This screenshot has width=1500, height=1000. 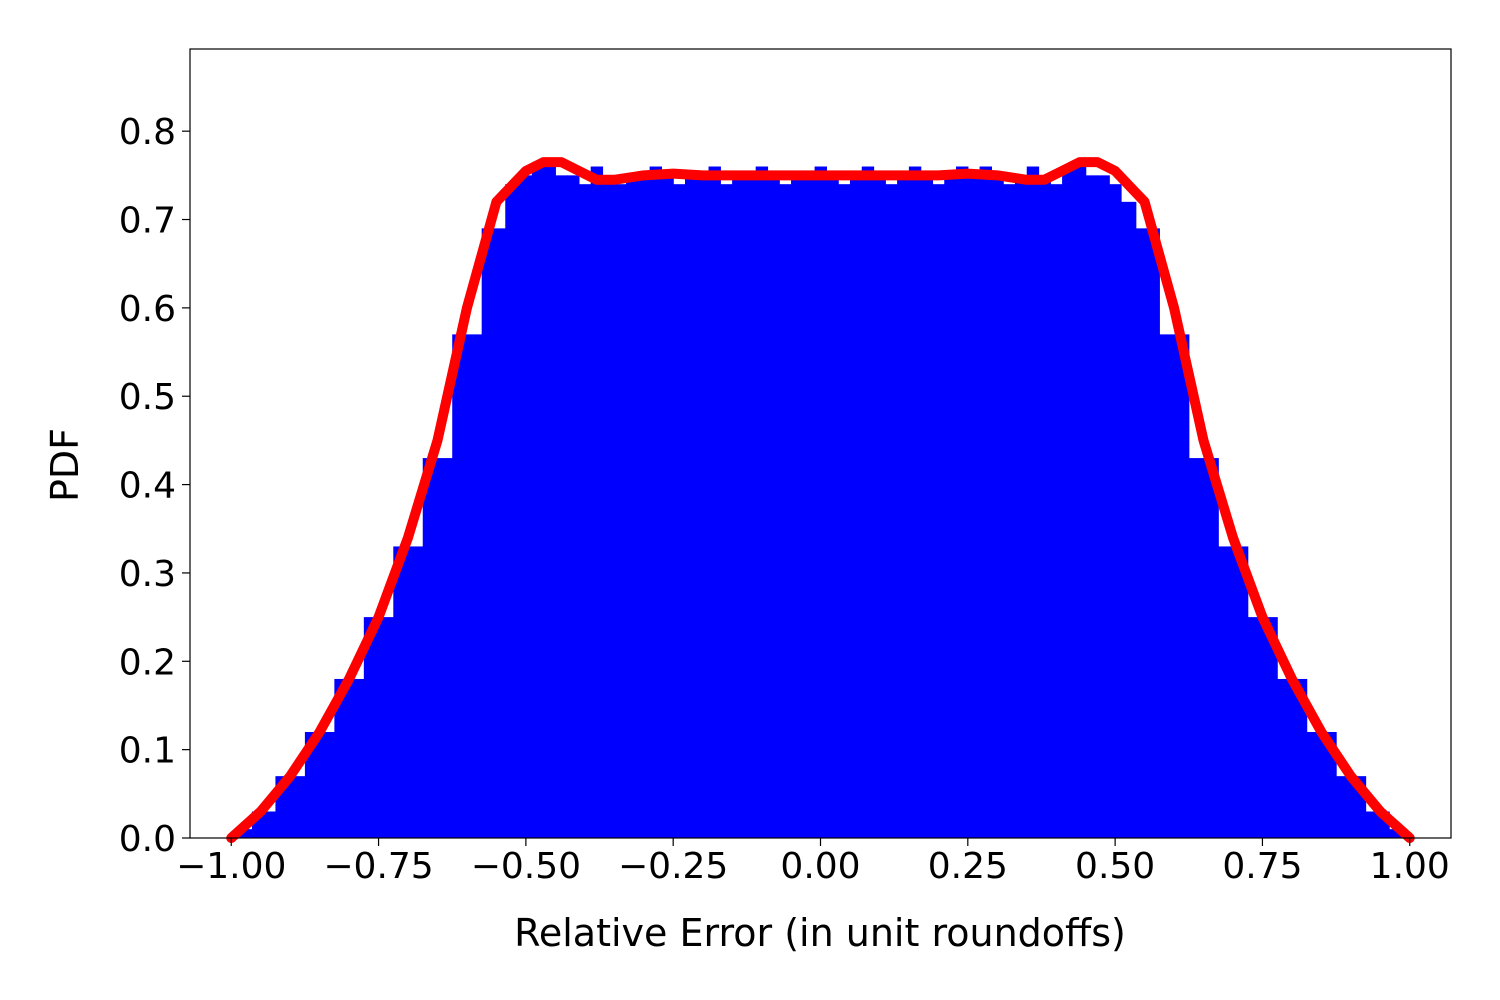 I want to click on x-tick-label: 0.25, so click(x=968, y=866).